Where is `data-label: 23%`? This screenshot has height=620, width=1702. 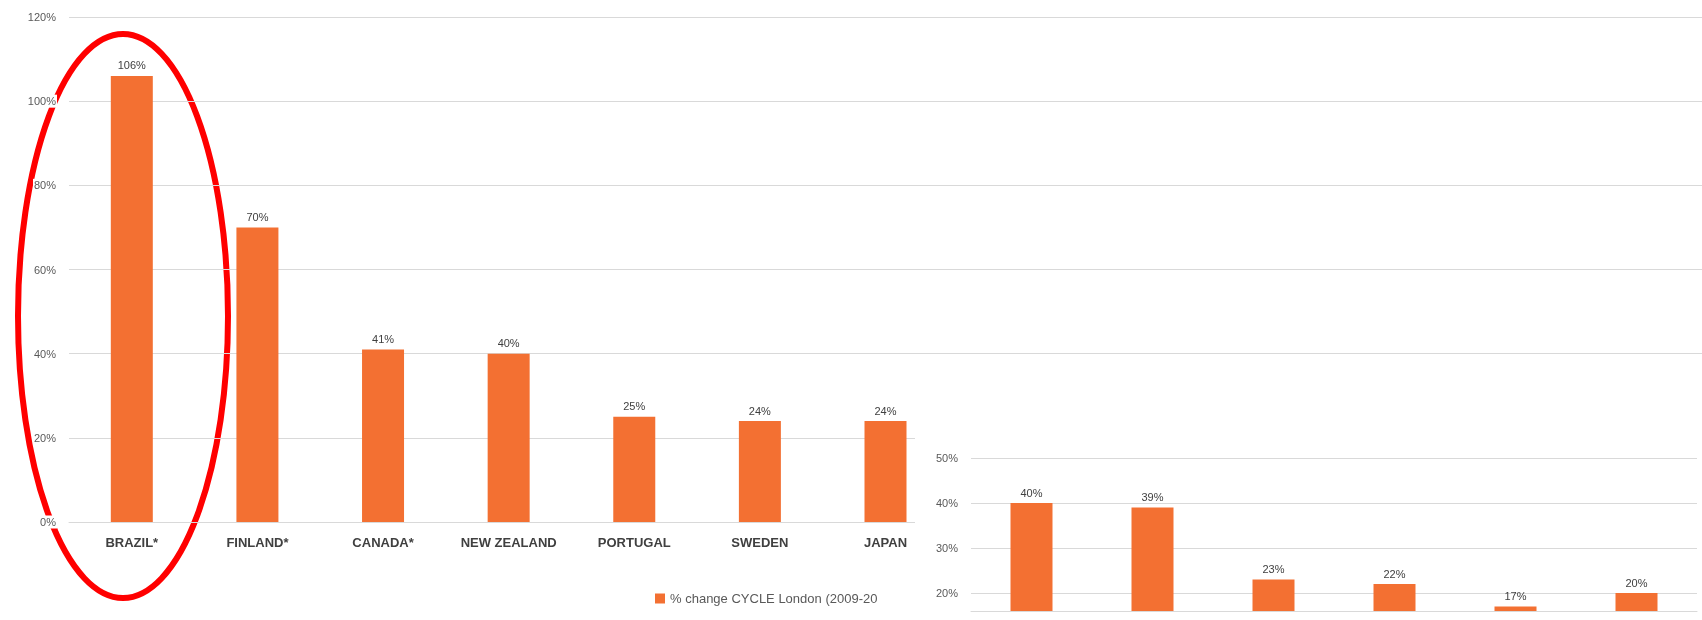 data-label: 23% is located at coordinates (1273, 569).